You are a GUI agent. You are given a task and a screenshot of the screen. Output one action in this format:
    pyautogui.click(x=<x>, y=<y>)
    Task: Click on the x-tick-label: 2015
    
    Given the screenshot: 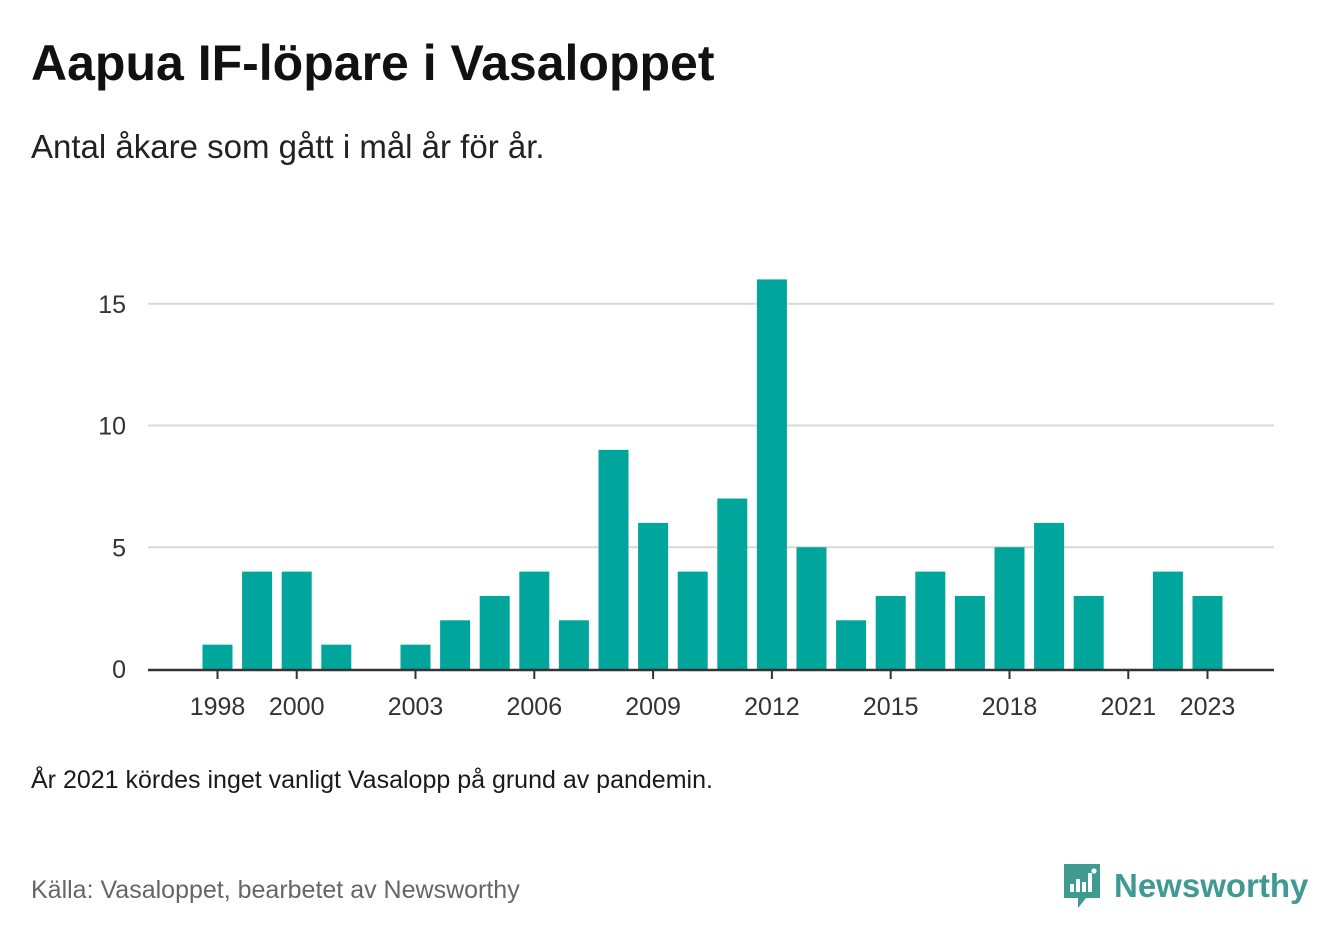 What is the action you would take?
    pyautogui.click(x=891, y=707)
    